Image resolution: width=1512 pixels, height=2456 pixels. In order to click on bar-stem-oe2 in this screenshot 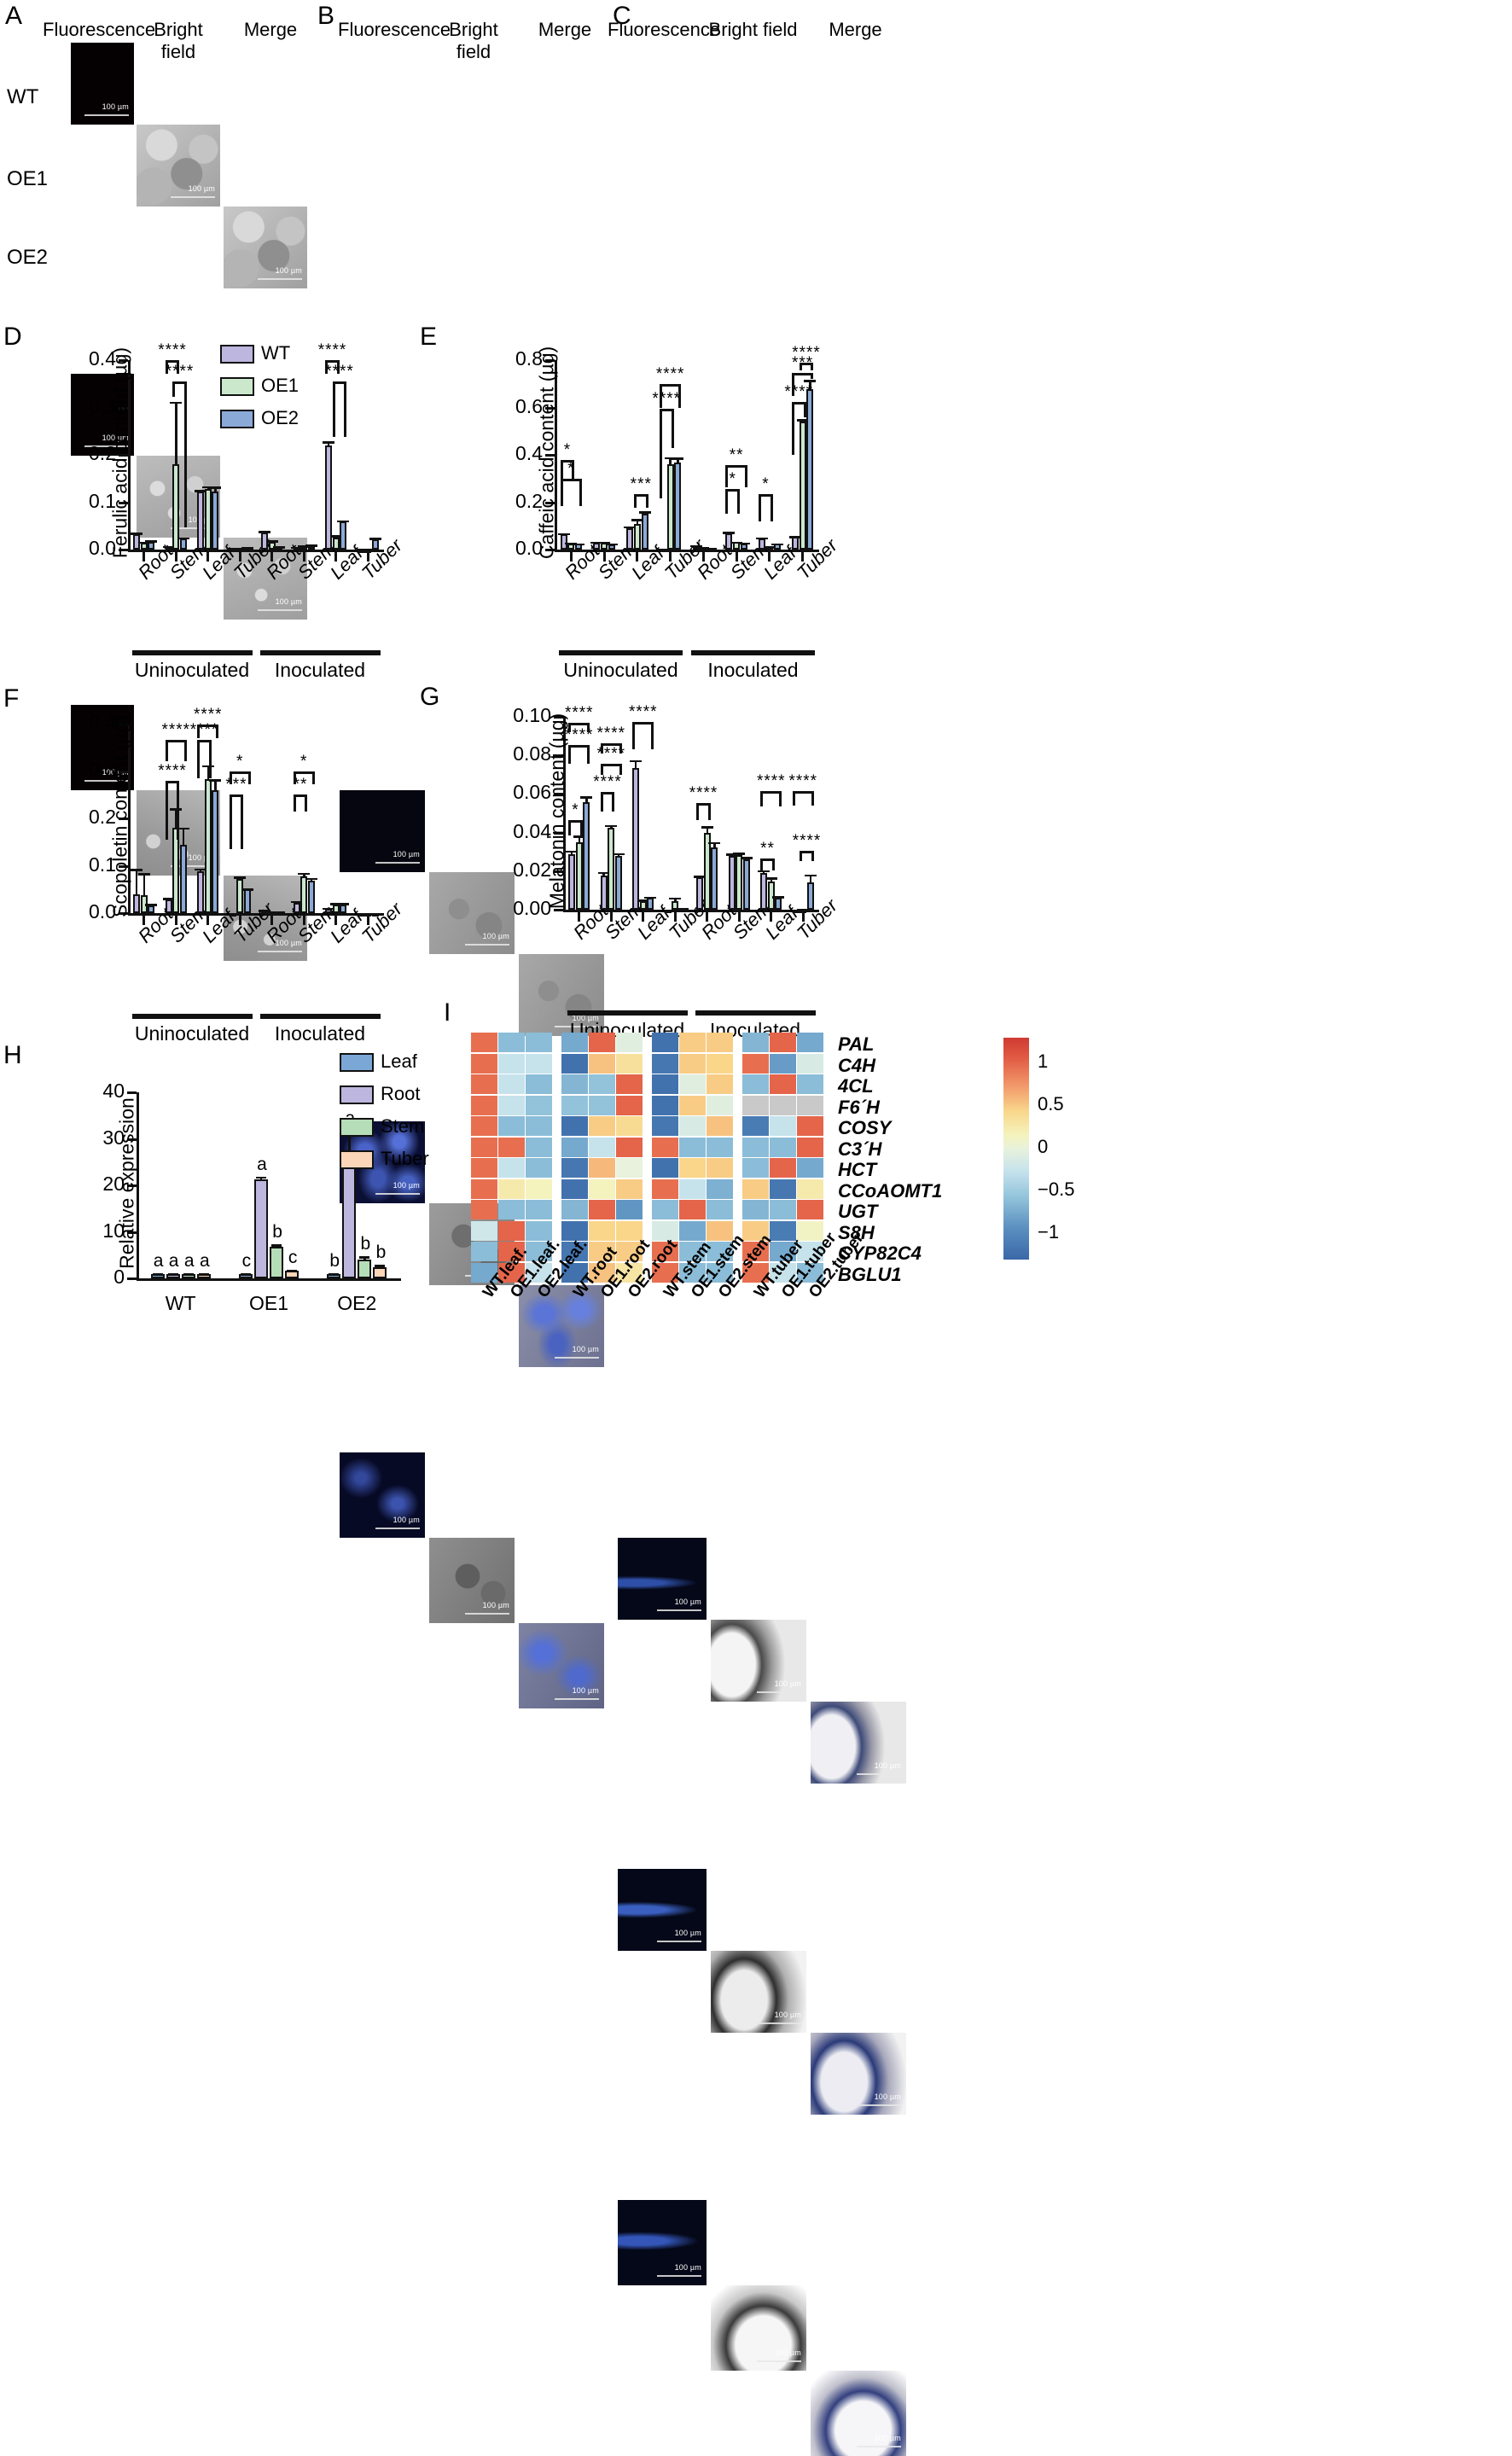, I will do `click(311, 897)`.